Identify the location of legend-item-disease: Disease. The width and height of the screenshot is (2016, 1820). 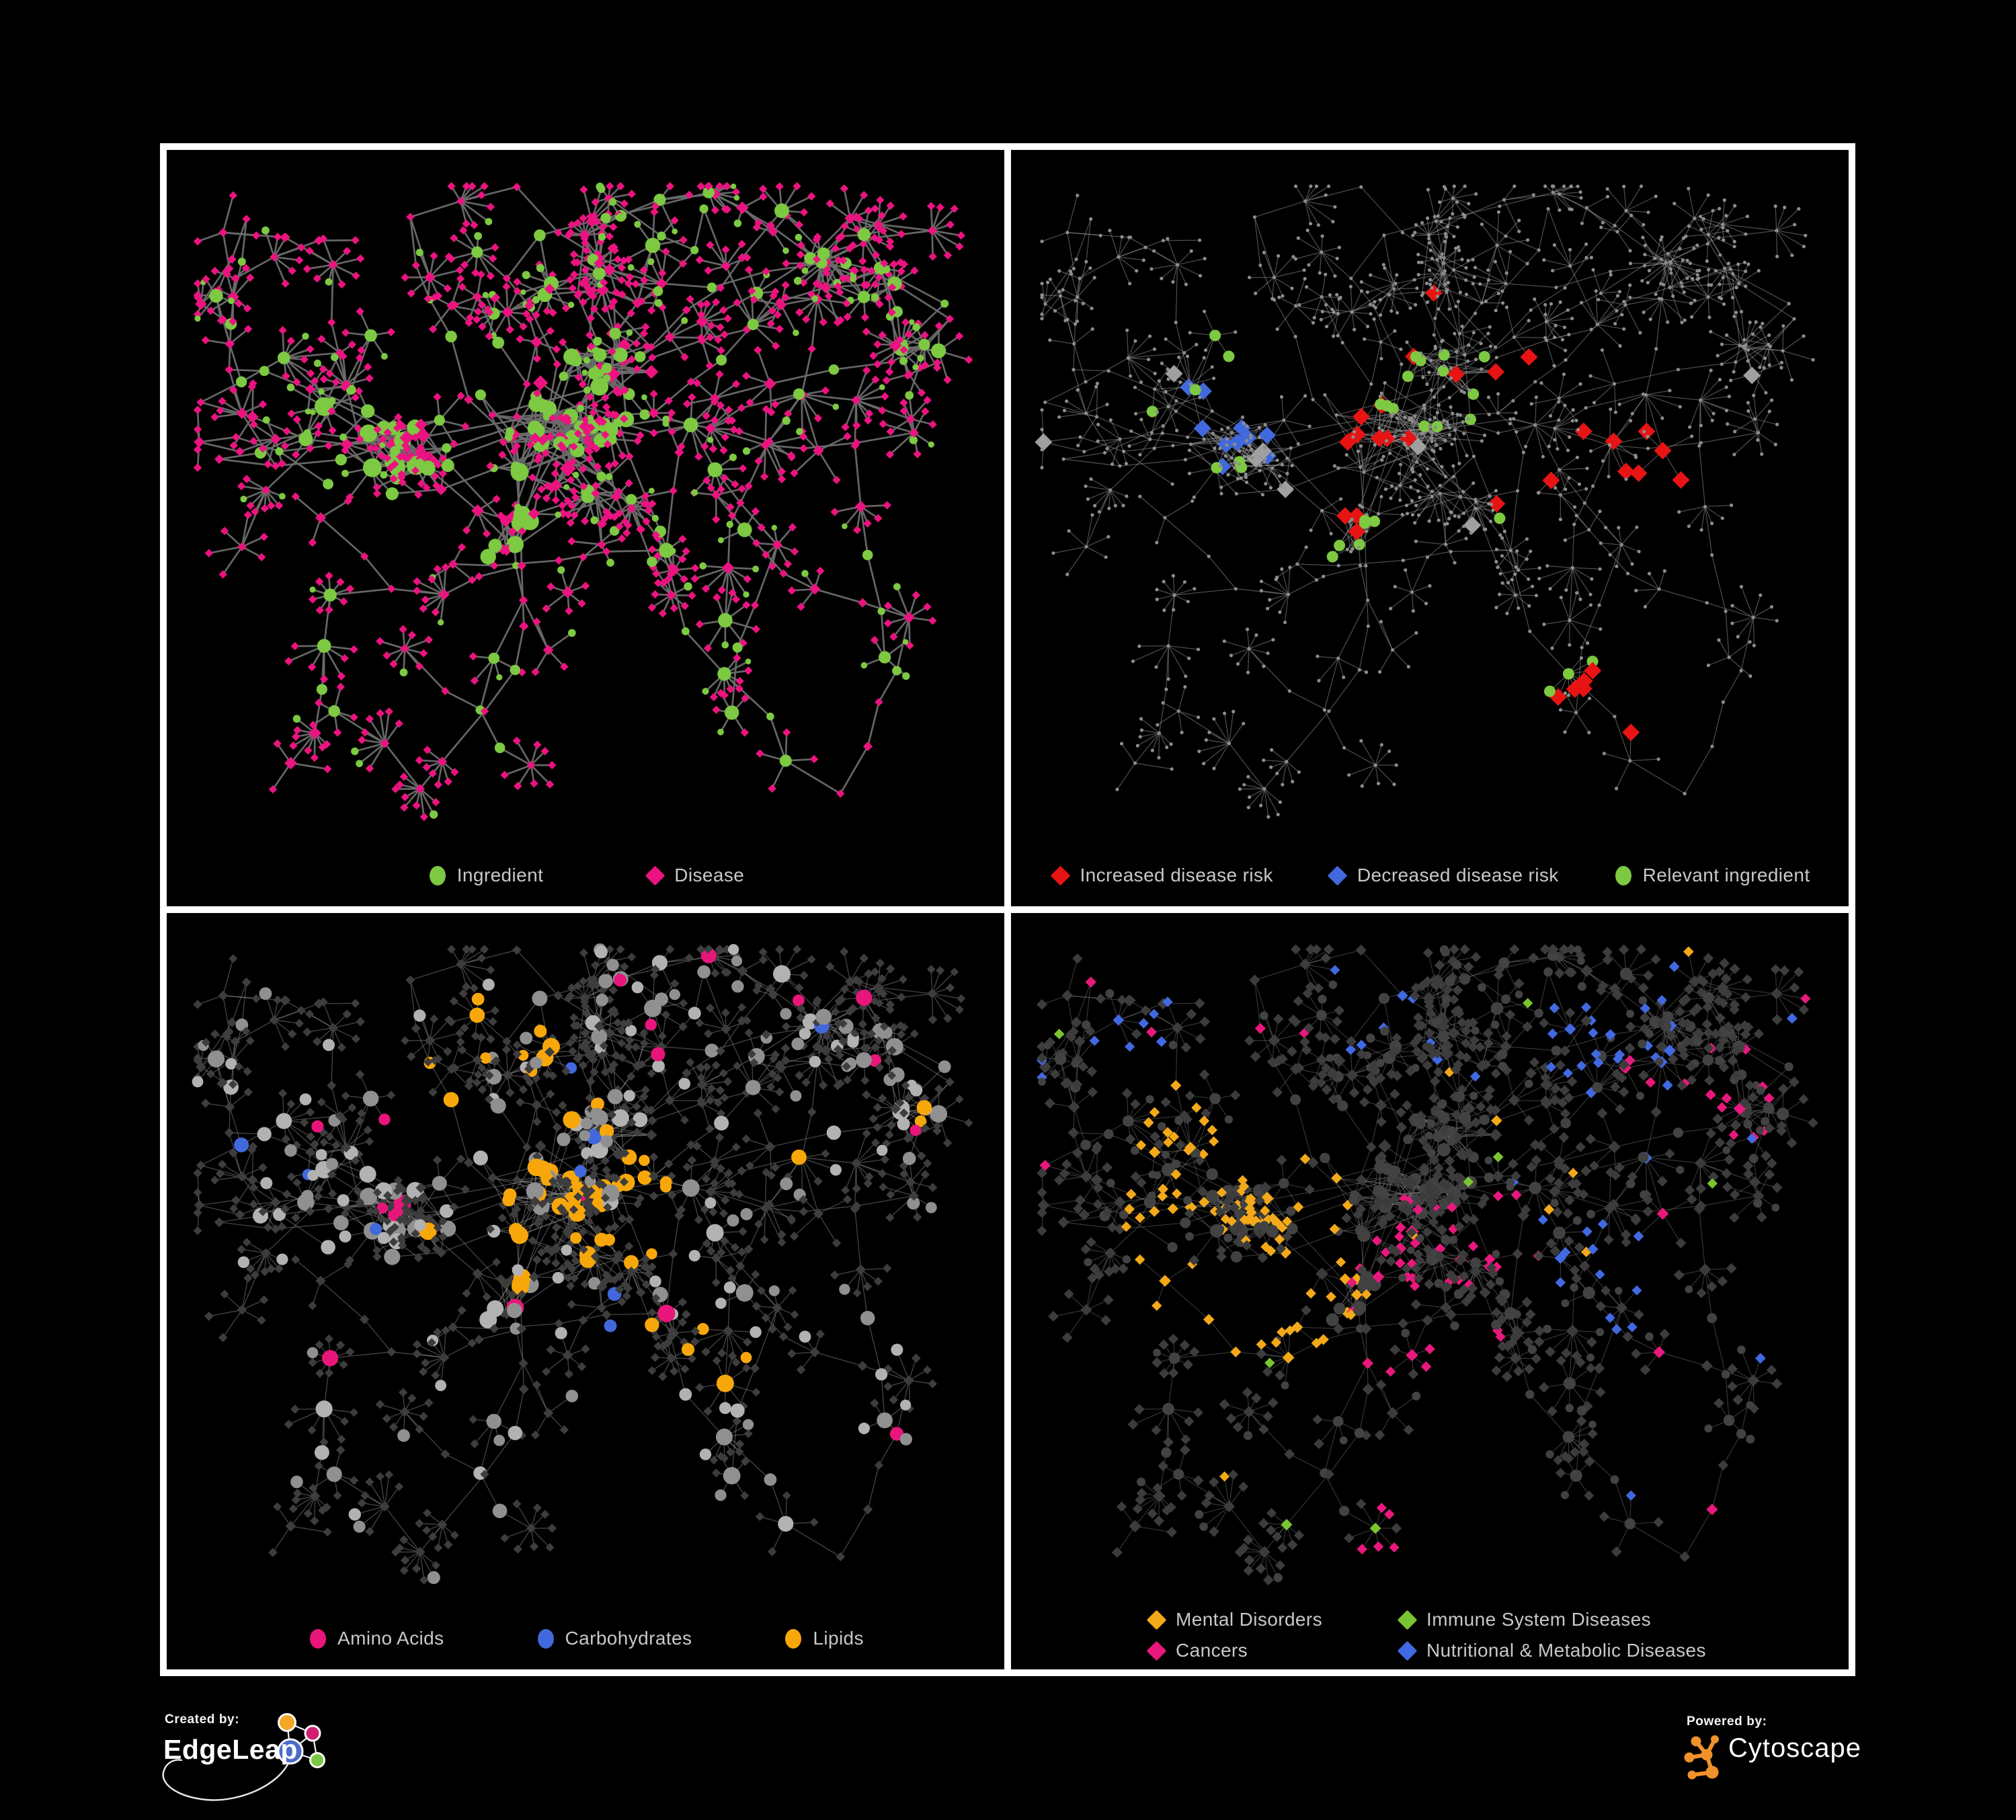
(694, 875).